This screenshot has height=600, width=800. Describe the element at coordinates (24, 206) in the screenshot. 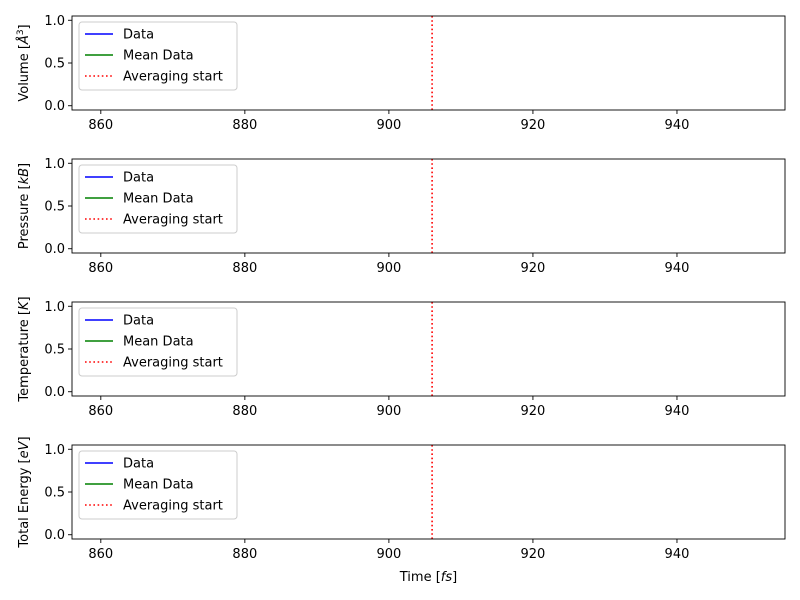

I see `y-axis-label: Pressure [kB]` at that location.